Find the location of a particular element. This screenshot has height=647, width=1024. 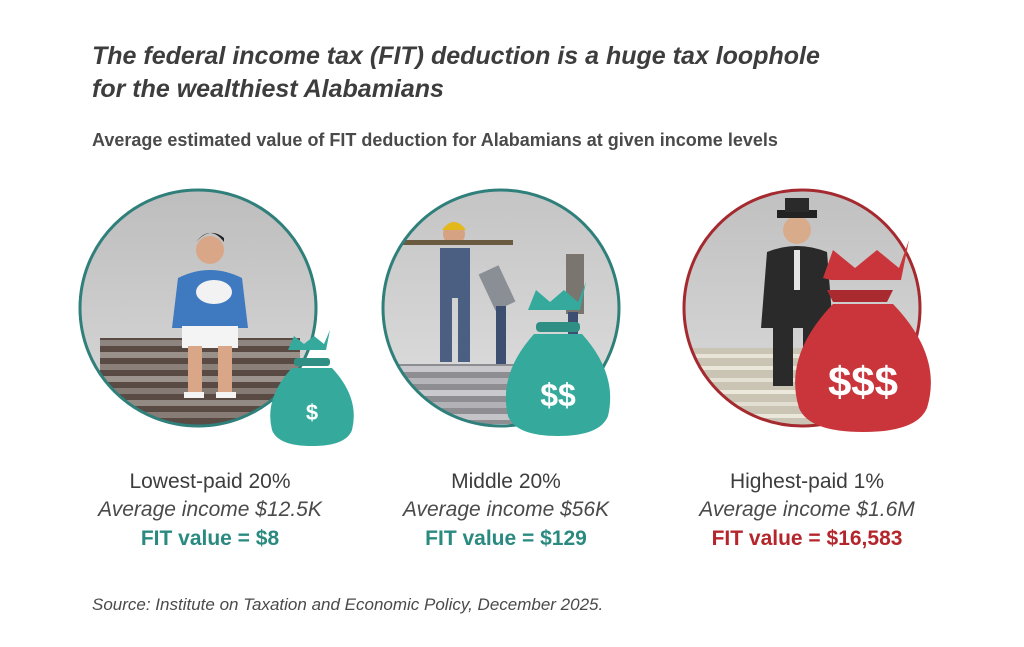

money-bag-icon: $$$ is located at coordinates (863, 336).